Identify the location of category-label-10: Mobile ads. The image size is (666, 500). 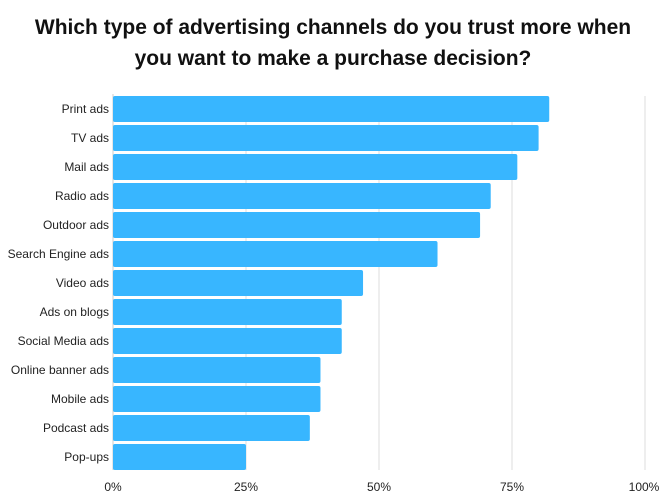
(80, 399).